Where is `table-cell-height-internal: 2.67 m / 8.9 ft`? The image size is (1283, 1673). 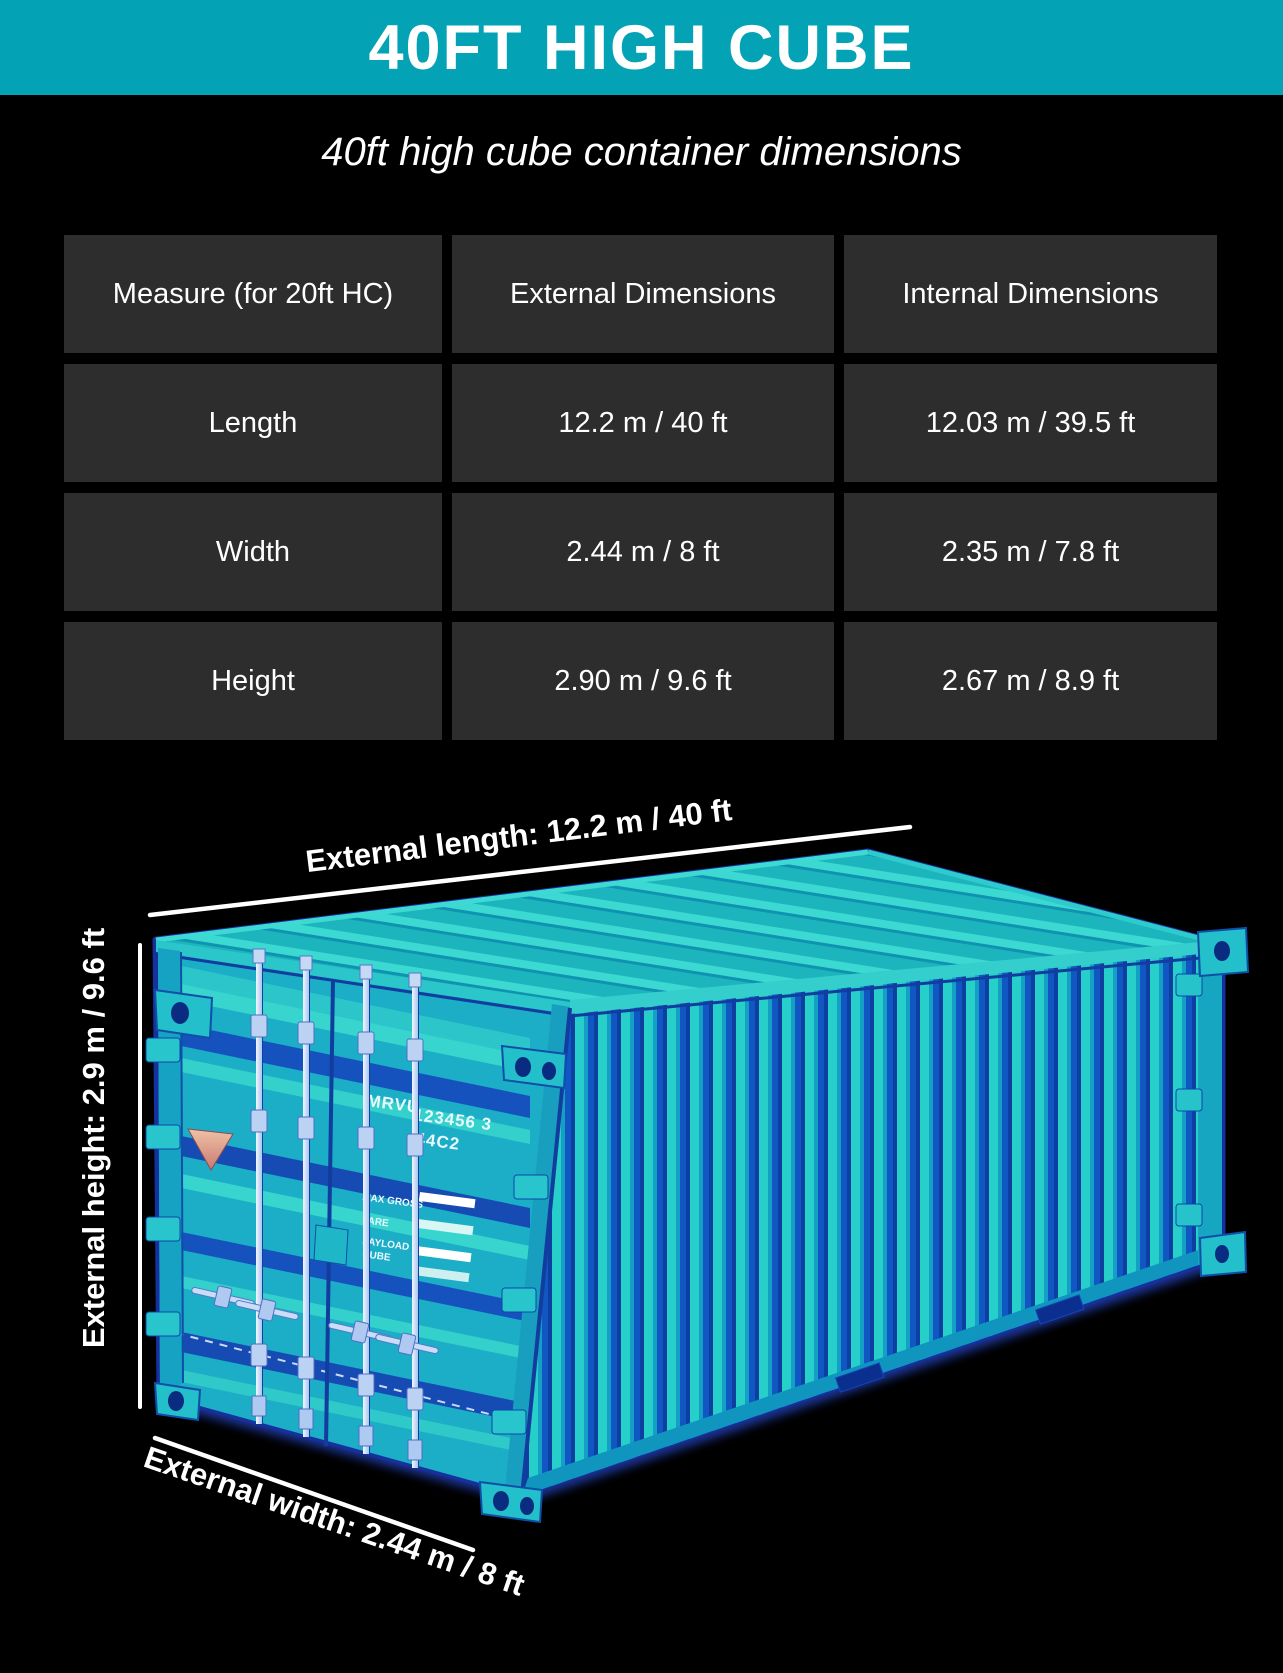 table-cell-height-internal: 2.67 m / 8.9 ft is located at coordinates (1030, 681).